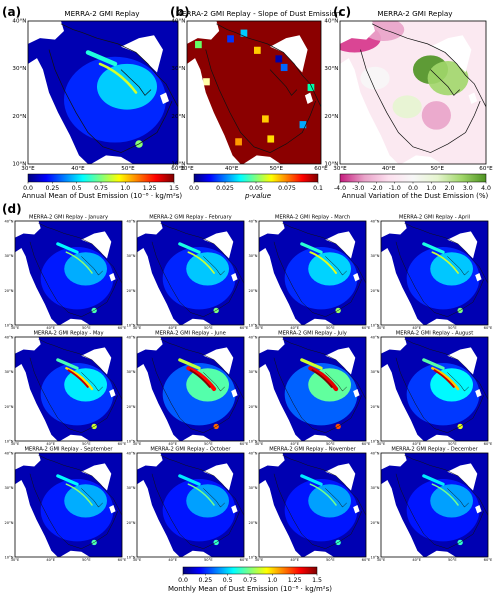 Image resolution: width=500 pixels, height=598 pixels. I want to click on cbar-b: 0.0 0.025 0.05 0.075 0.1, so click(256, 182).